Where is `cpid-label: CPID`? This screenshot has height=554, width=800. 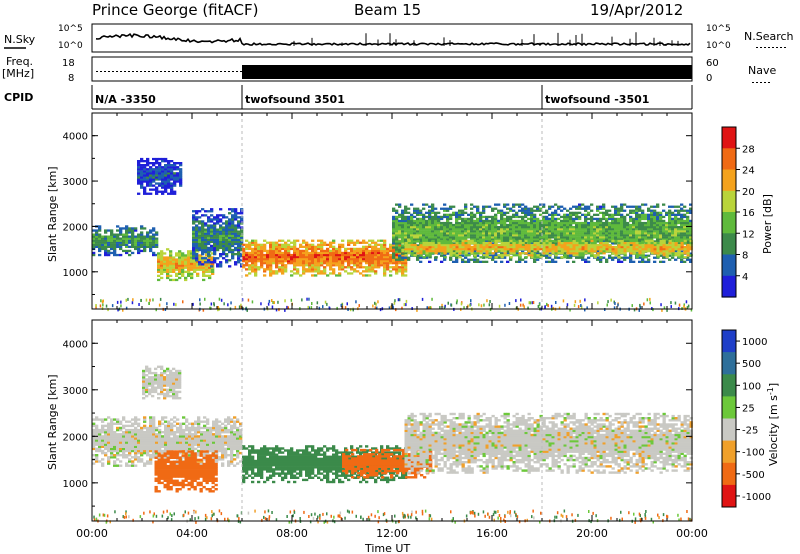
cpid-label: CPID is located at coordinates (18, 97).